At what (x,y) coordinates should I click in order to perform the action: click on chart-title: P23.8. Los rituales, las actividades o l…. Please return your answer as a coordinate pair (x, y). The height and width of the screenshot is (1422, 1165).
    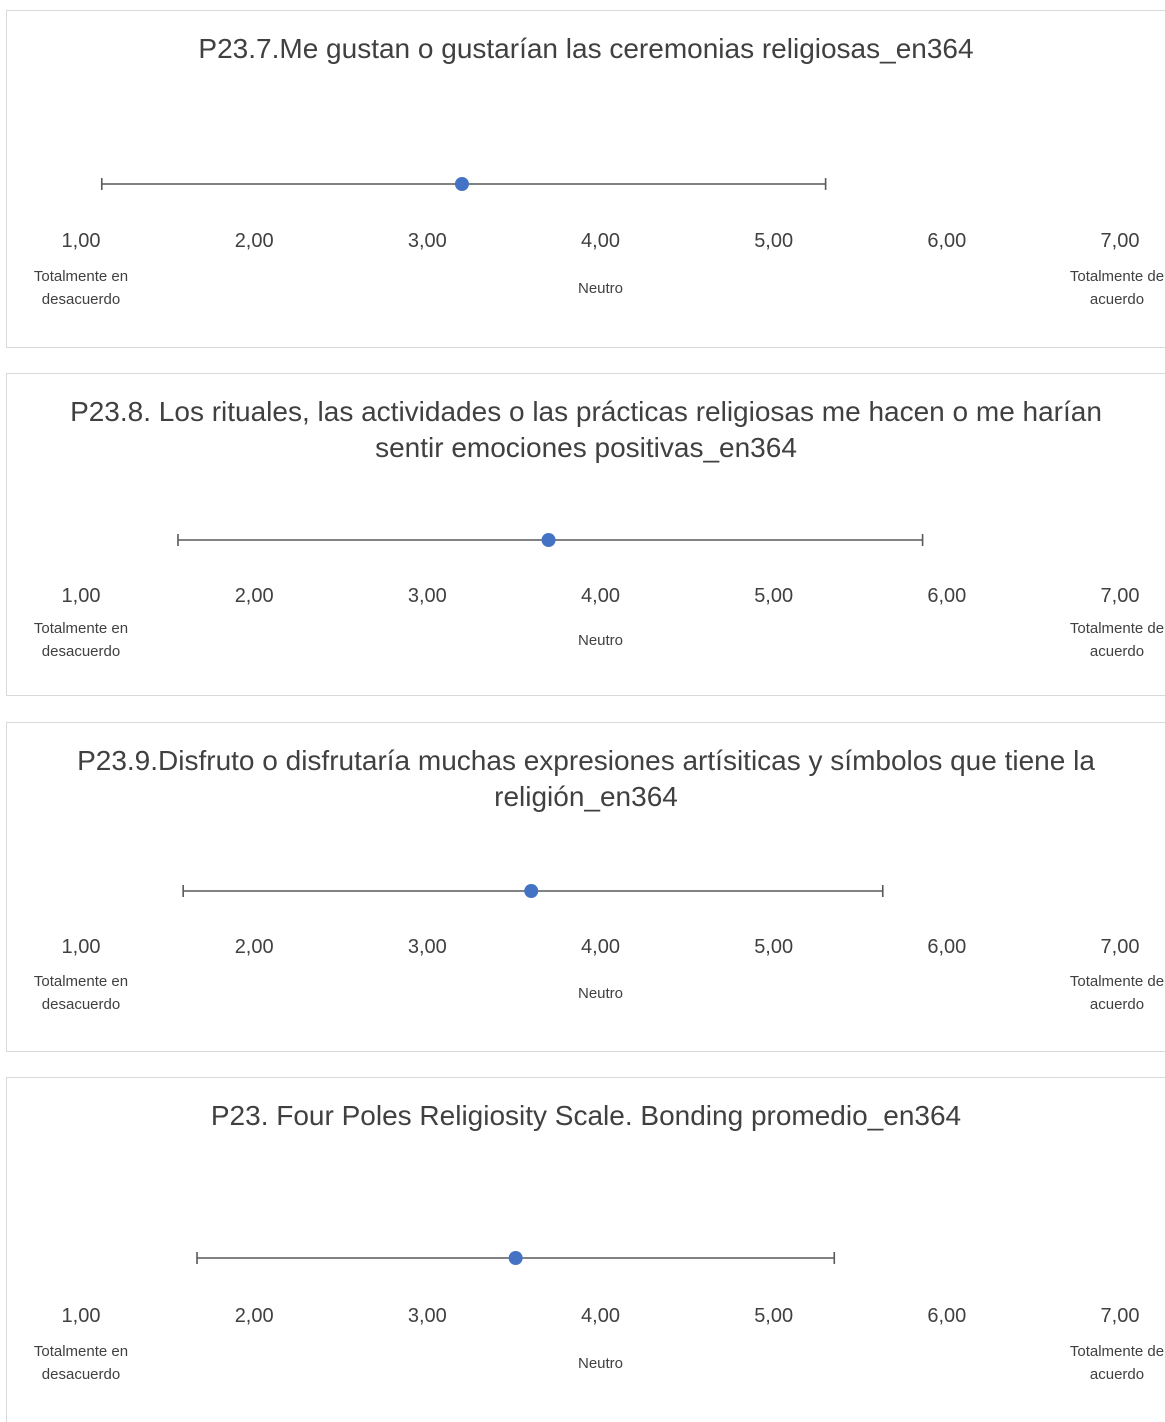
    Looking at the image, I should click on (586, 429).